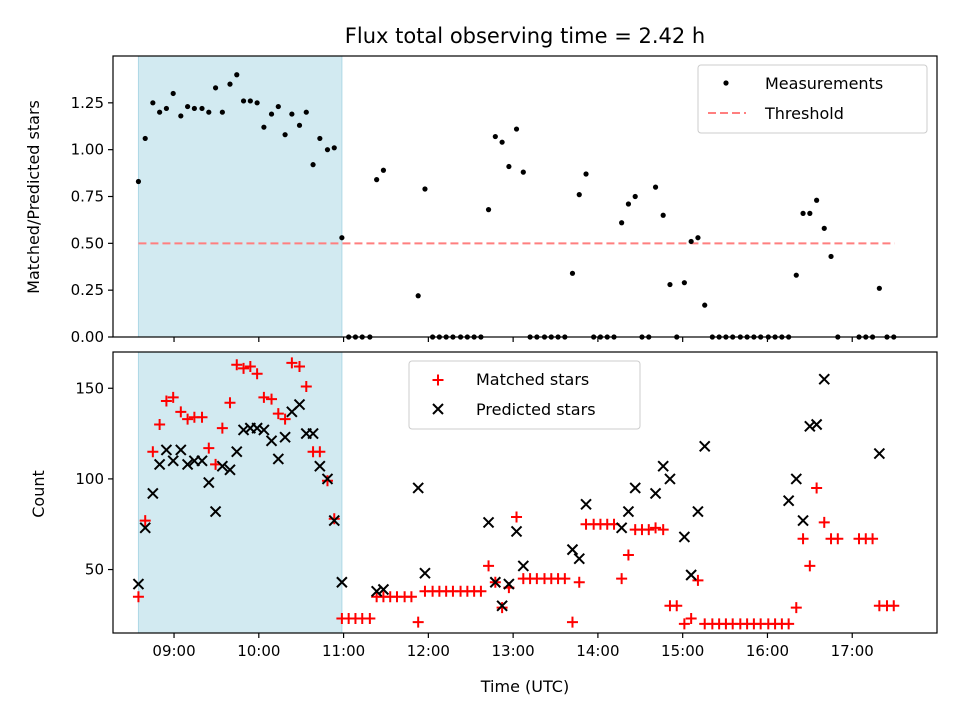 The image size is (960, 720). Describe the element at coordinates (87, 197) in the screenshot. I see `top-y-tick-label: 0.75` at that location.